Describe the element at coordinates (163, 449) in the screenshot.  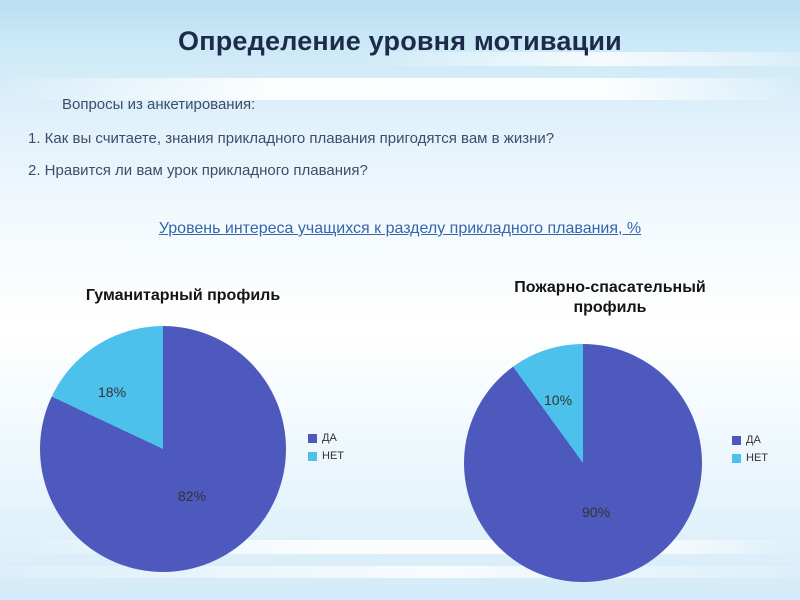
I see `left-pie-chart: 18% 82%` at that location.